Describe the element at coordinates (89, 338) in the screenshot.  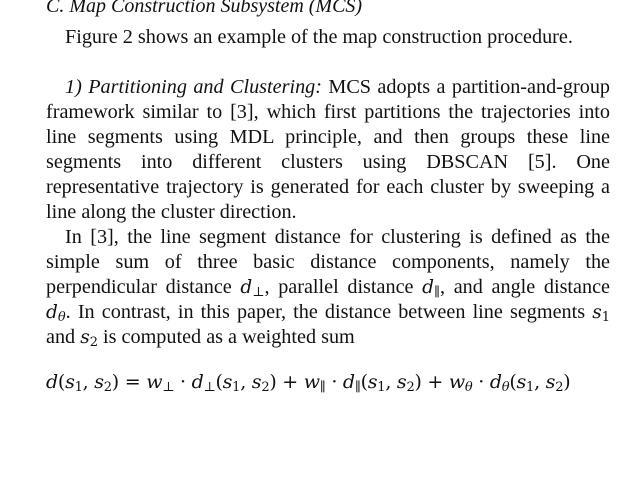
I see `math-segment-s2: s2` at that location.